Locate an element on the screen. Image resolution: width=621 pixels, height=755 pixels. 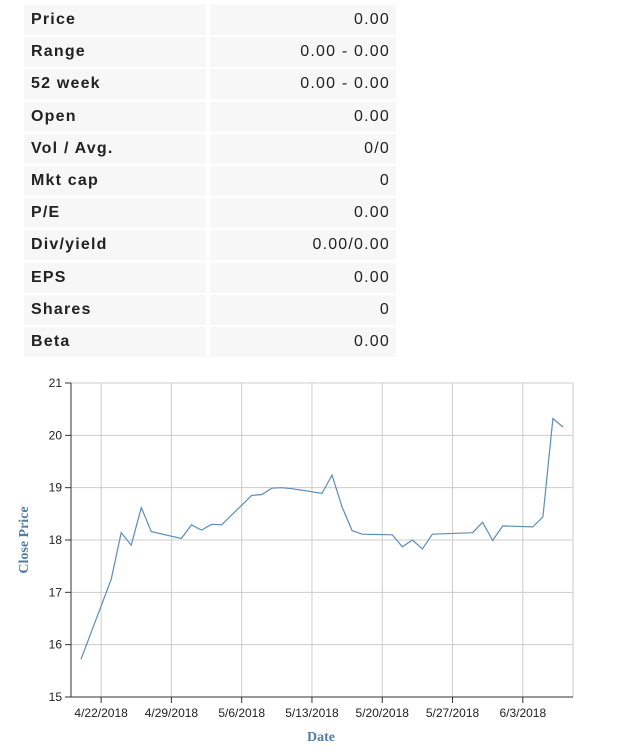
y-tick-label: 21 is located at coordinates (56, 383).